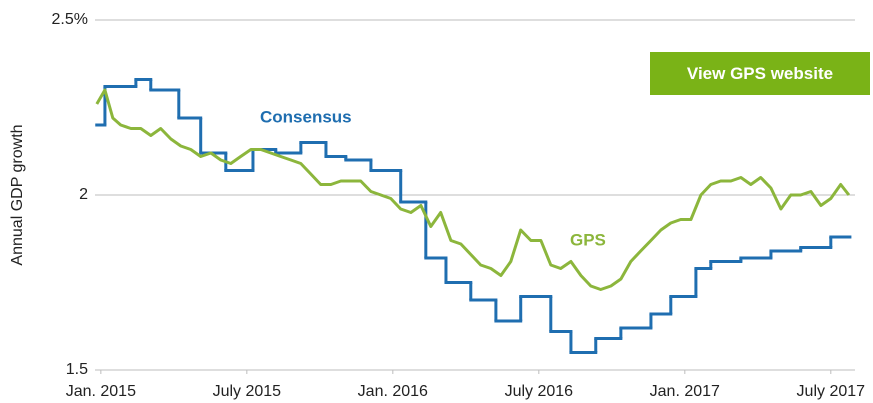  Describe the element at coordinates (17, 194) in the screenshot. I see `y-axis-label: Annual GDP growth` at that location.